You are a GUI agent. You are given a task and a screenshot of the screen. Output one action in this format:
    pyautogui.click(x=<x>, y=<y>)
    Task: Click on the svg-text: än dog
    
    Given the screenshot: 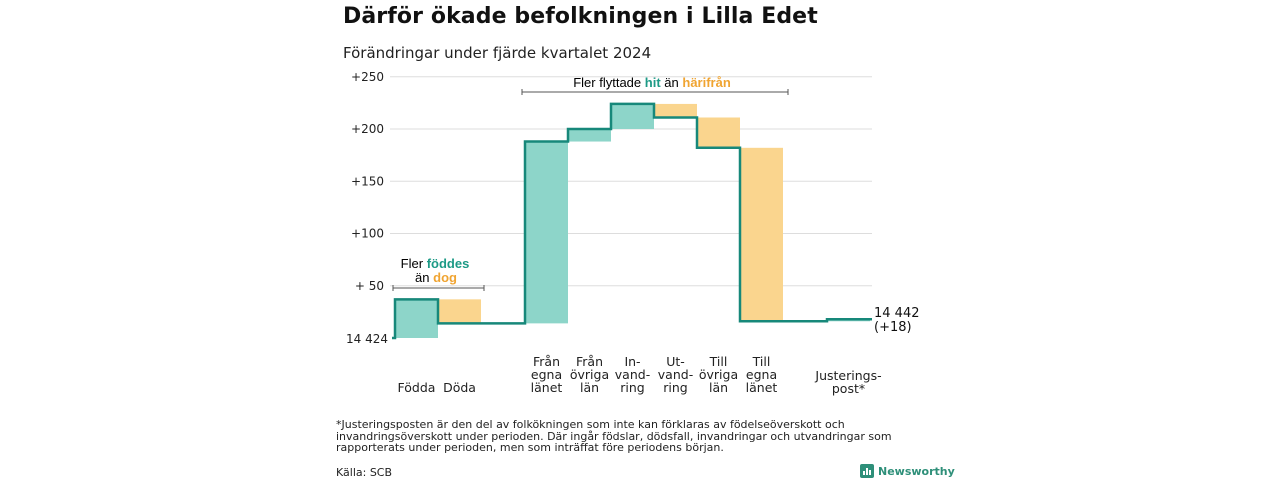 What is the action you would take?
    pyautogui.click(x=436, y=277)
    